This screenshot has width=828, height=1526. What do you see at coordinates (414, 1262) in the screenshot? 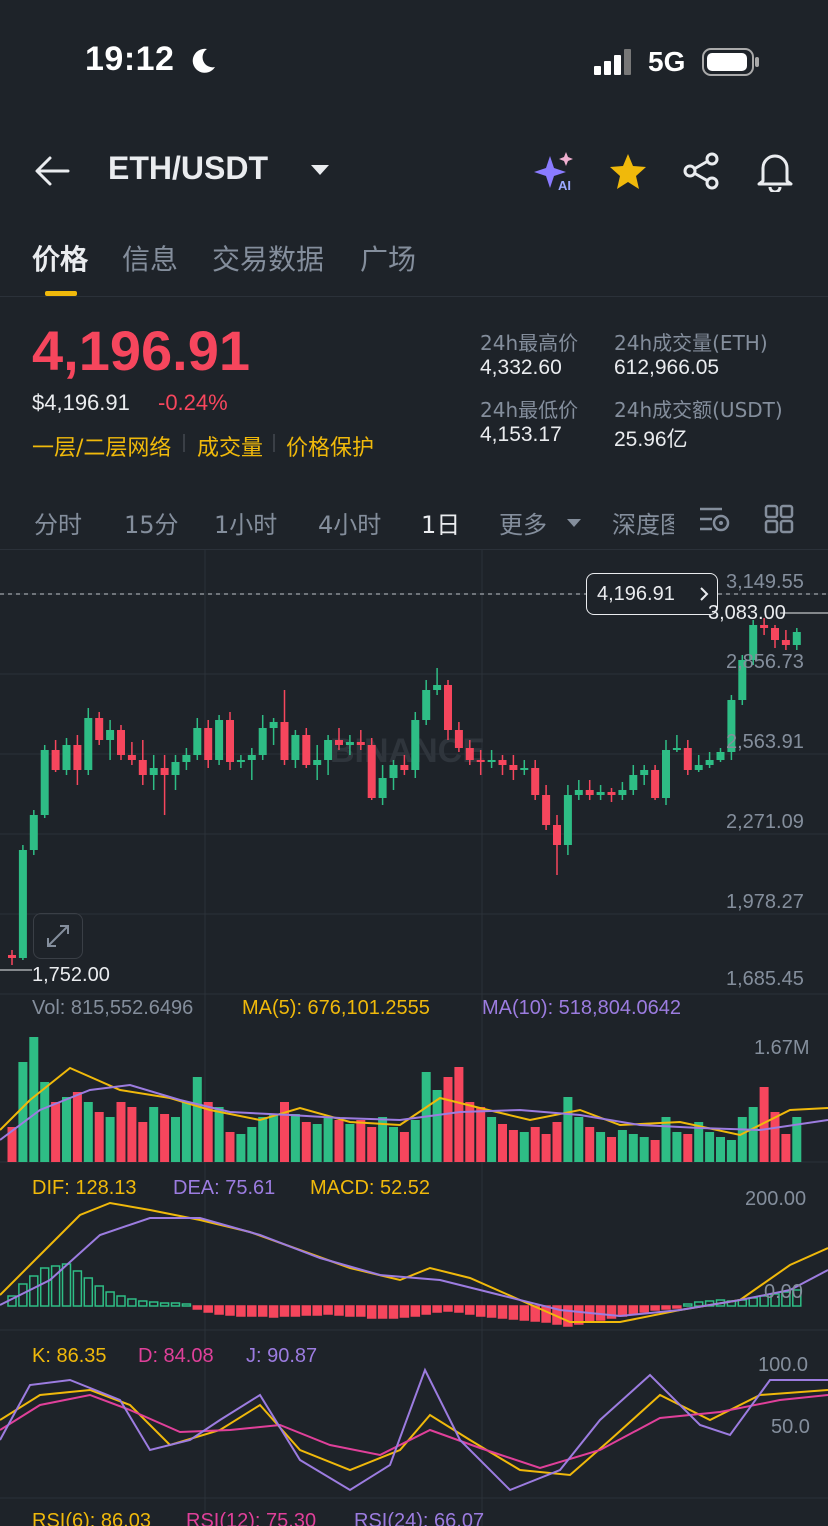
I see `dif-line` at bounding box center [414, 1262].